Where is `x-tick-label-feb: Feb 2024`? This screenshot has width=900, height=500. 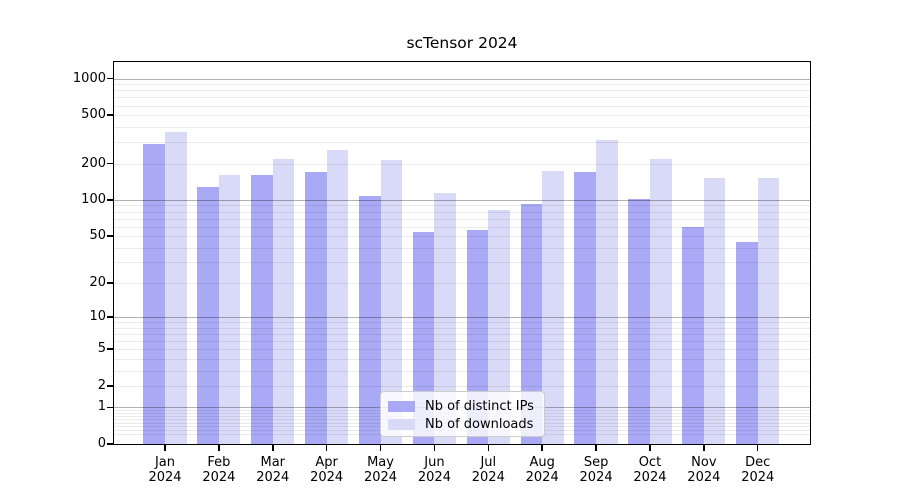 x-tick-label-feb: Feb 2024 is located at coordinates (219, 470).